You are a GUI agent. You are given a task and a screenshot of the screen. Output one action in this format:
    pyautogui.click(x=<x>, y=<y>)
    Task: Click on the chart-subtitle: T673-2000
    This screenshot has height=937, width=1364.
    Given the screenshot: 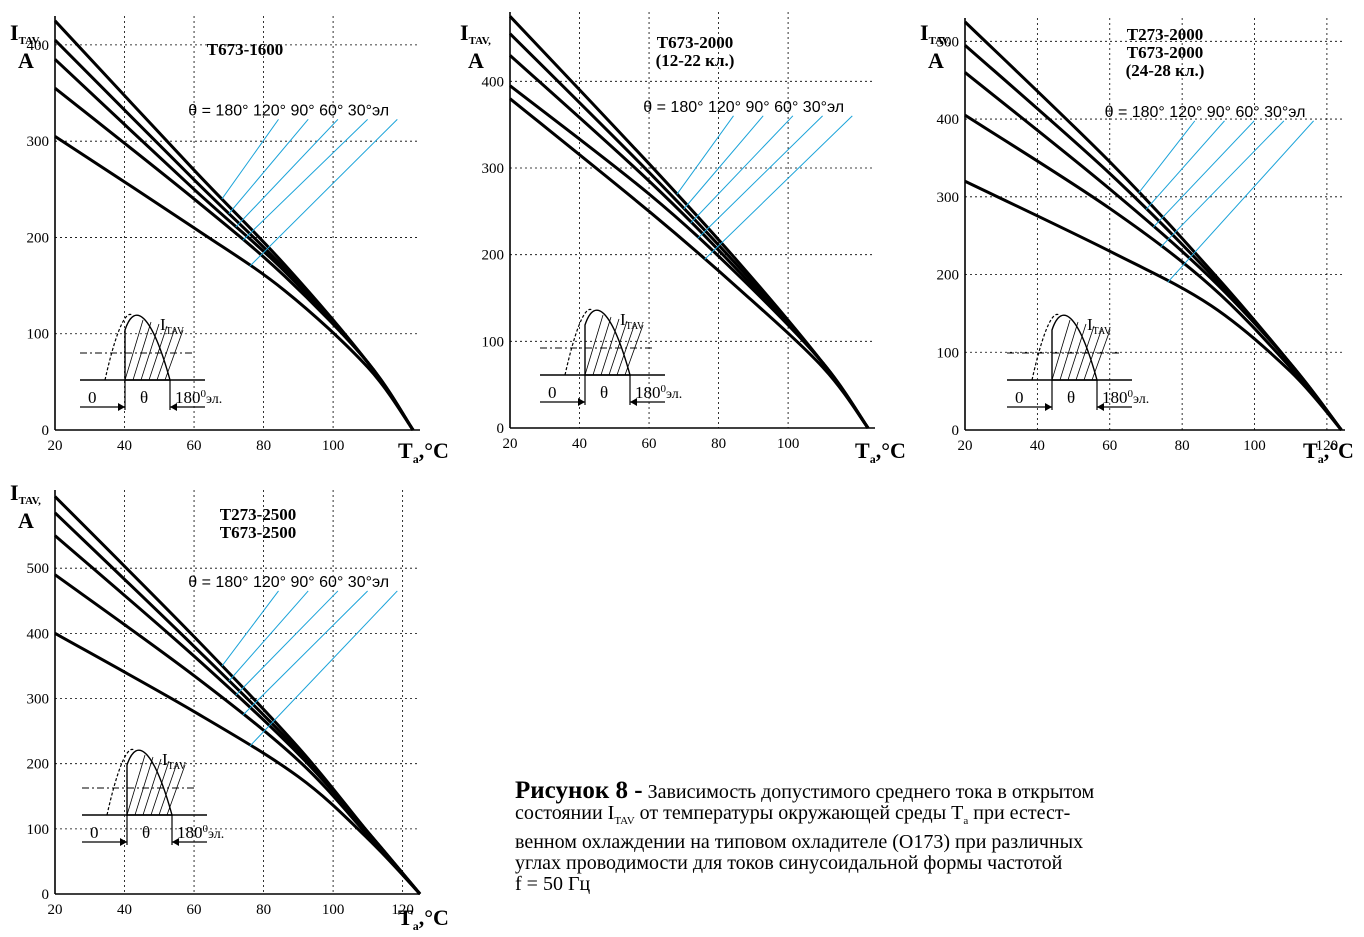 What is the action you would take?
    pyautogui.click(x=1165, y=52)
    